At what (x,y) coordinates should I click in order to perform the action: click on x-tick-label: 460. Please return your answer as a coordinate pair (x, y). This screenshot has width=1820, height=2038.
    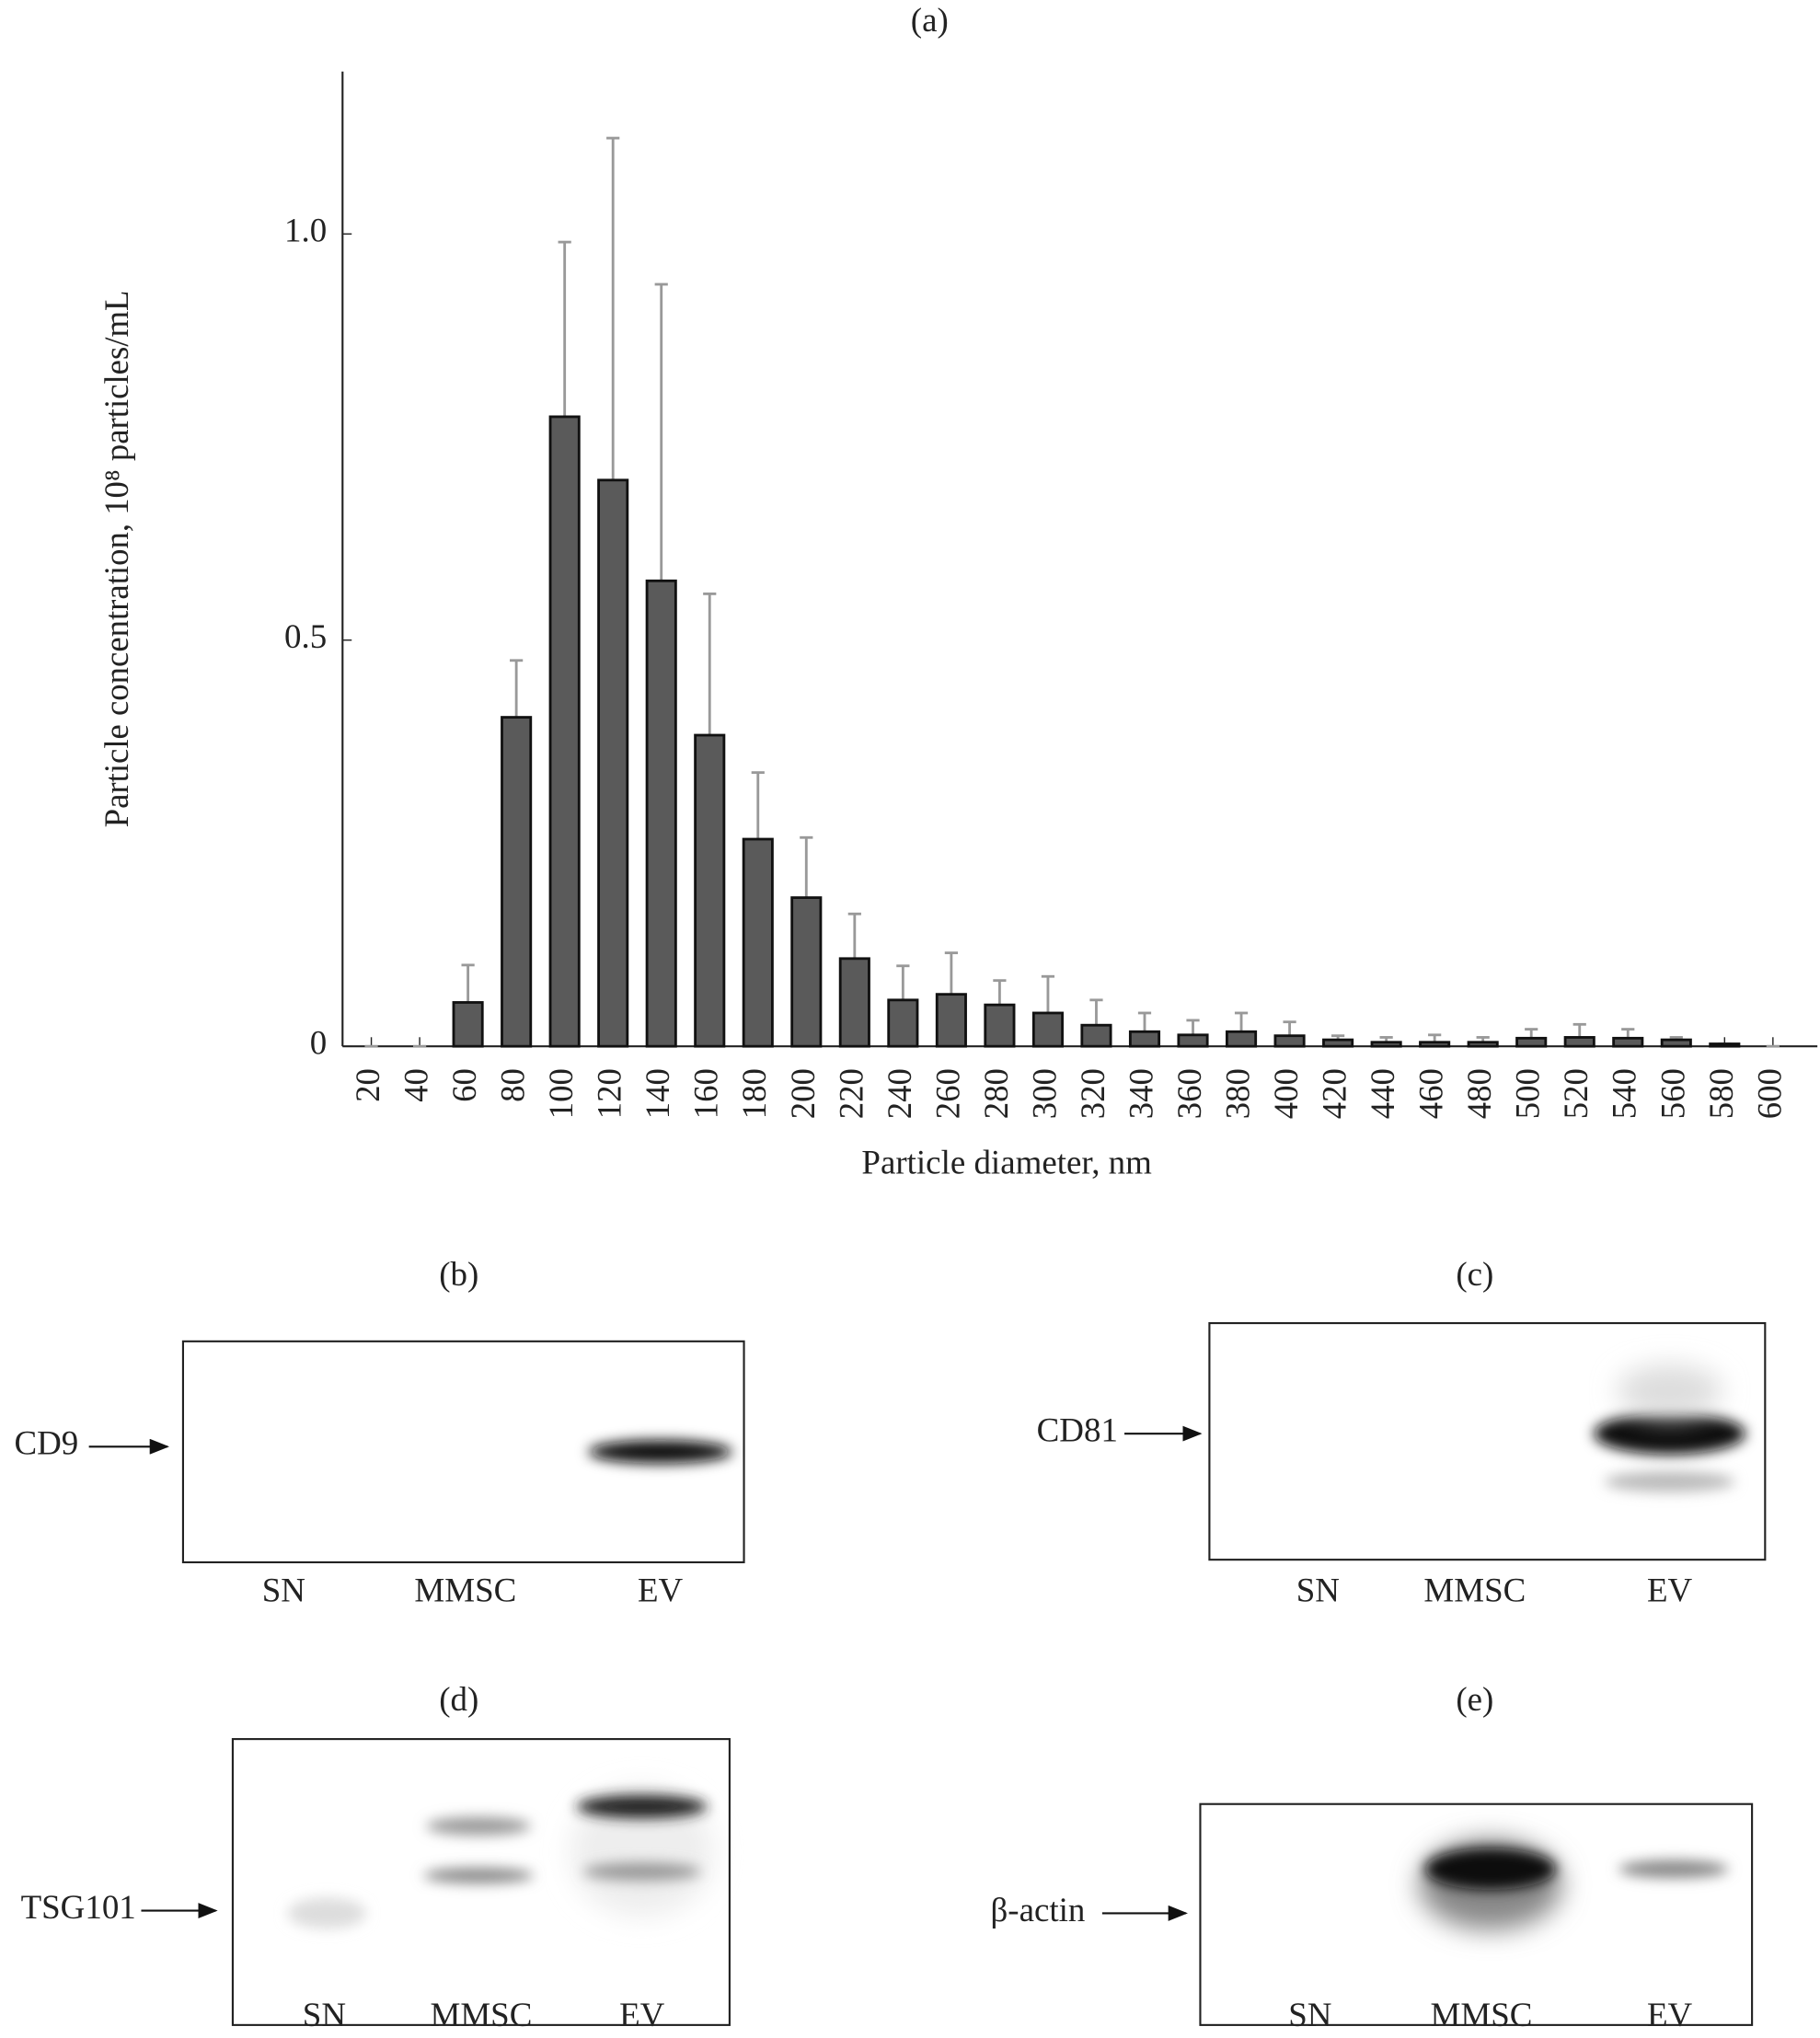
    Looking at the image, I should click on (1431, 1093).